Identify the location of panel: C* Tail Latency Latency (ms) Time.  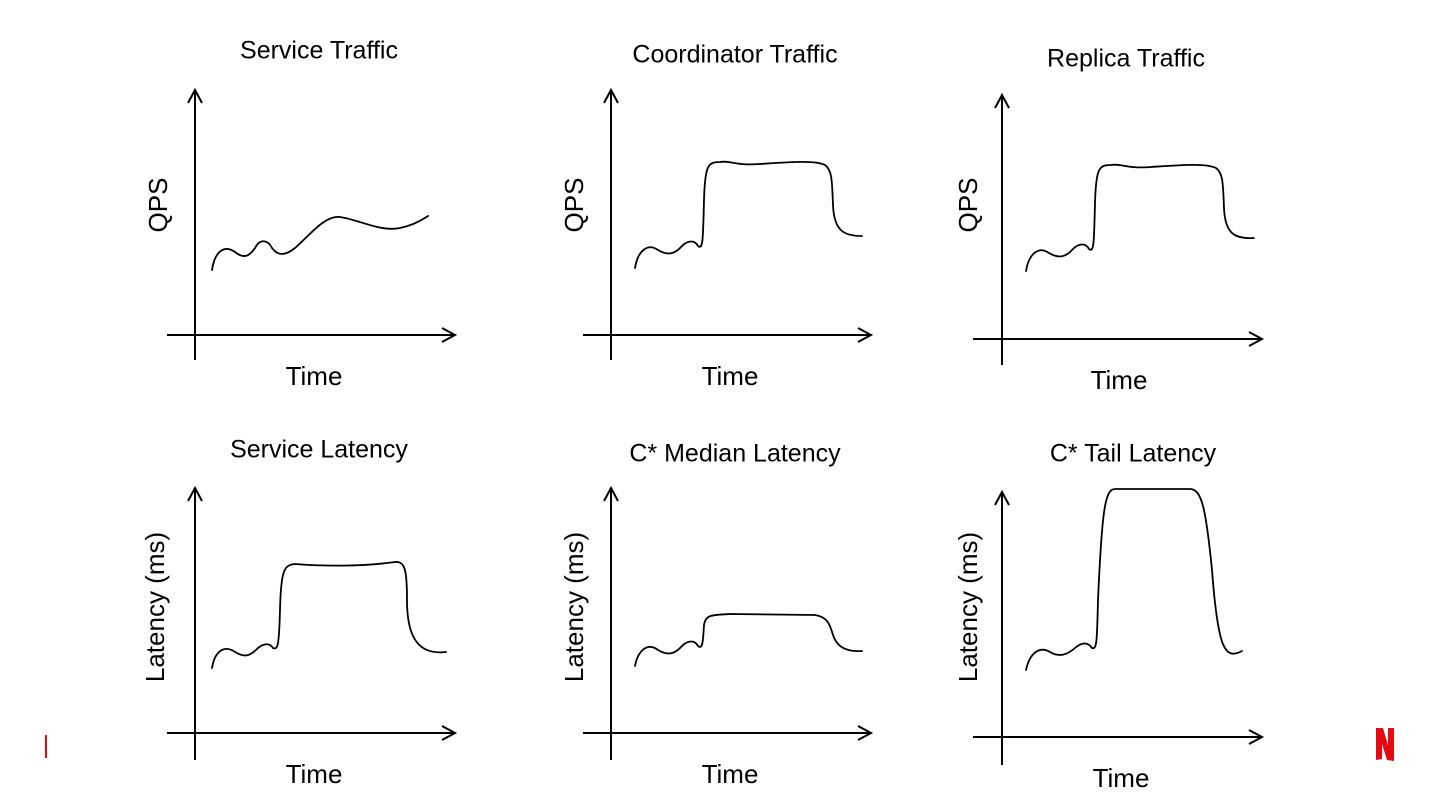
(1109, 616).